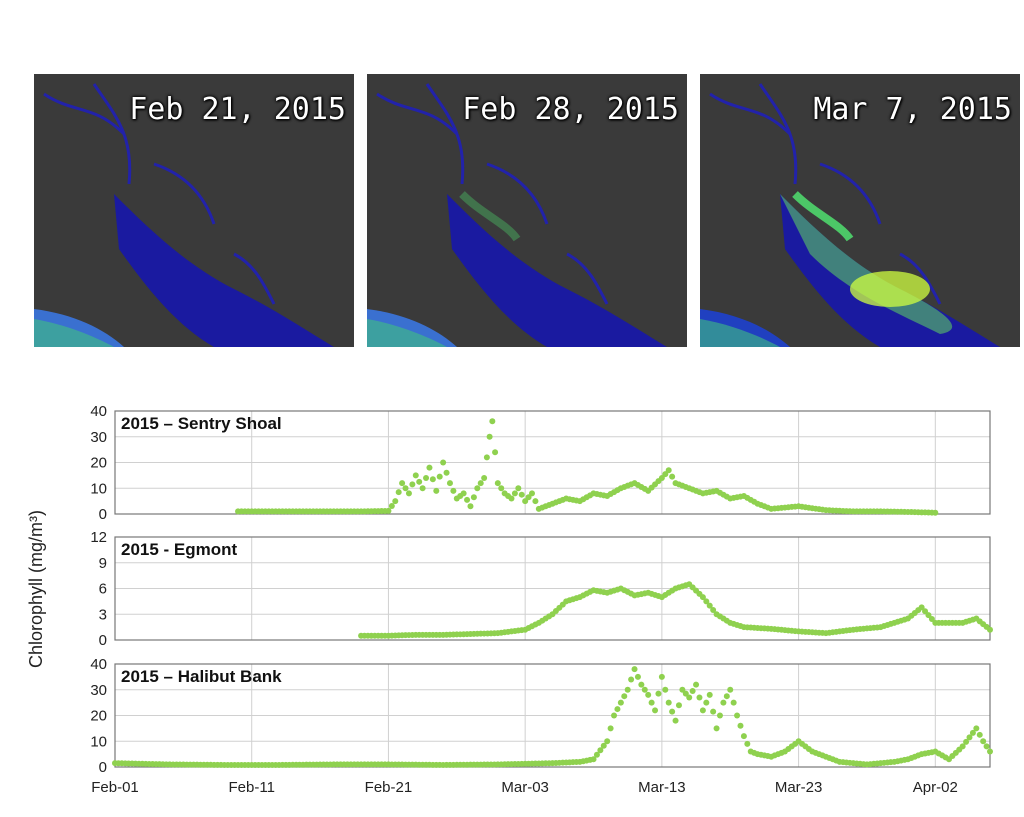 Image resolution: width=1024 pixels, height=817 pixels. I want to click on map-date-label-1: Feb 21, 2015, so click(237, 109).